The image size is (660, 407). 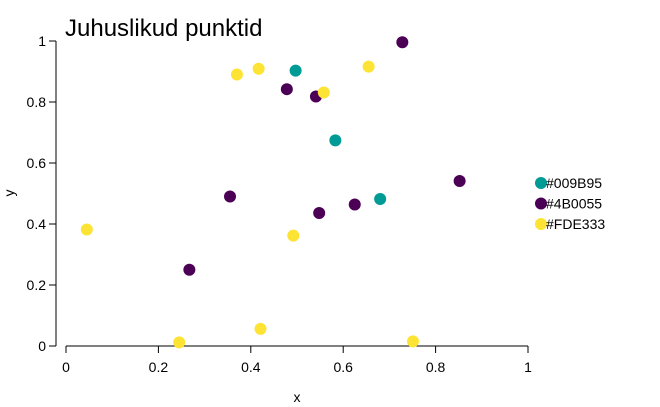 I want to click on legend: #009B95 #4B0055 #FDE333, so click(x=570, y=203).